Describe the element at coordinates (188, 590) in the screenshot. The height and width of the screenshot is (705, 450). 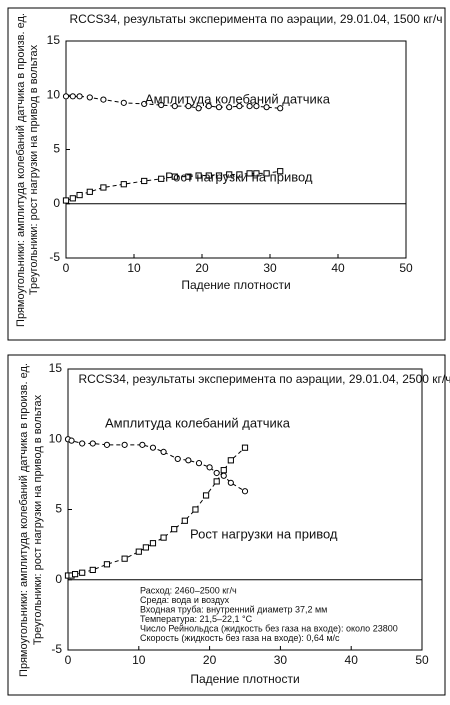
I see `note: Расход: 2460–2500 кг/ч` at that location.